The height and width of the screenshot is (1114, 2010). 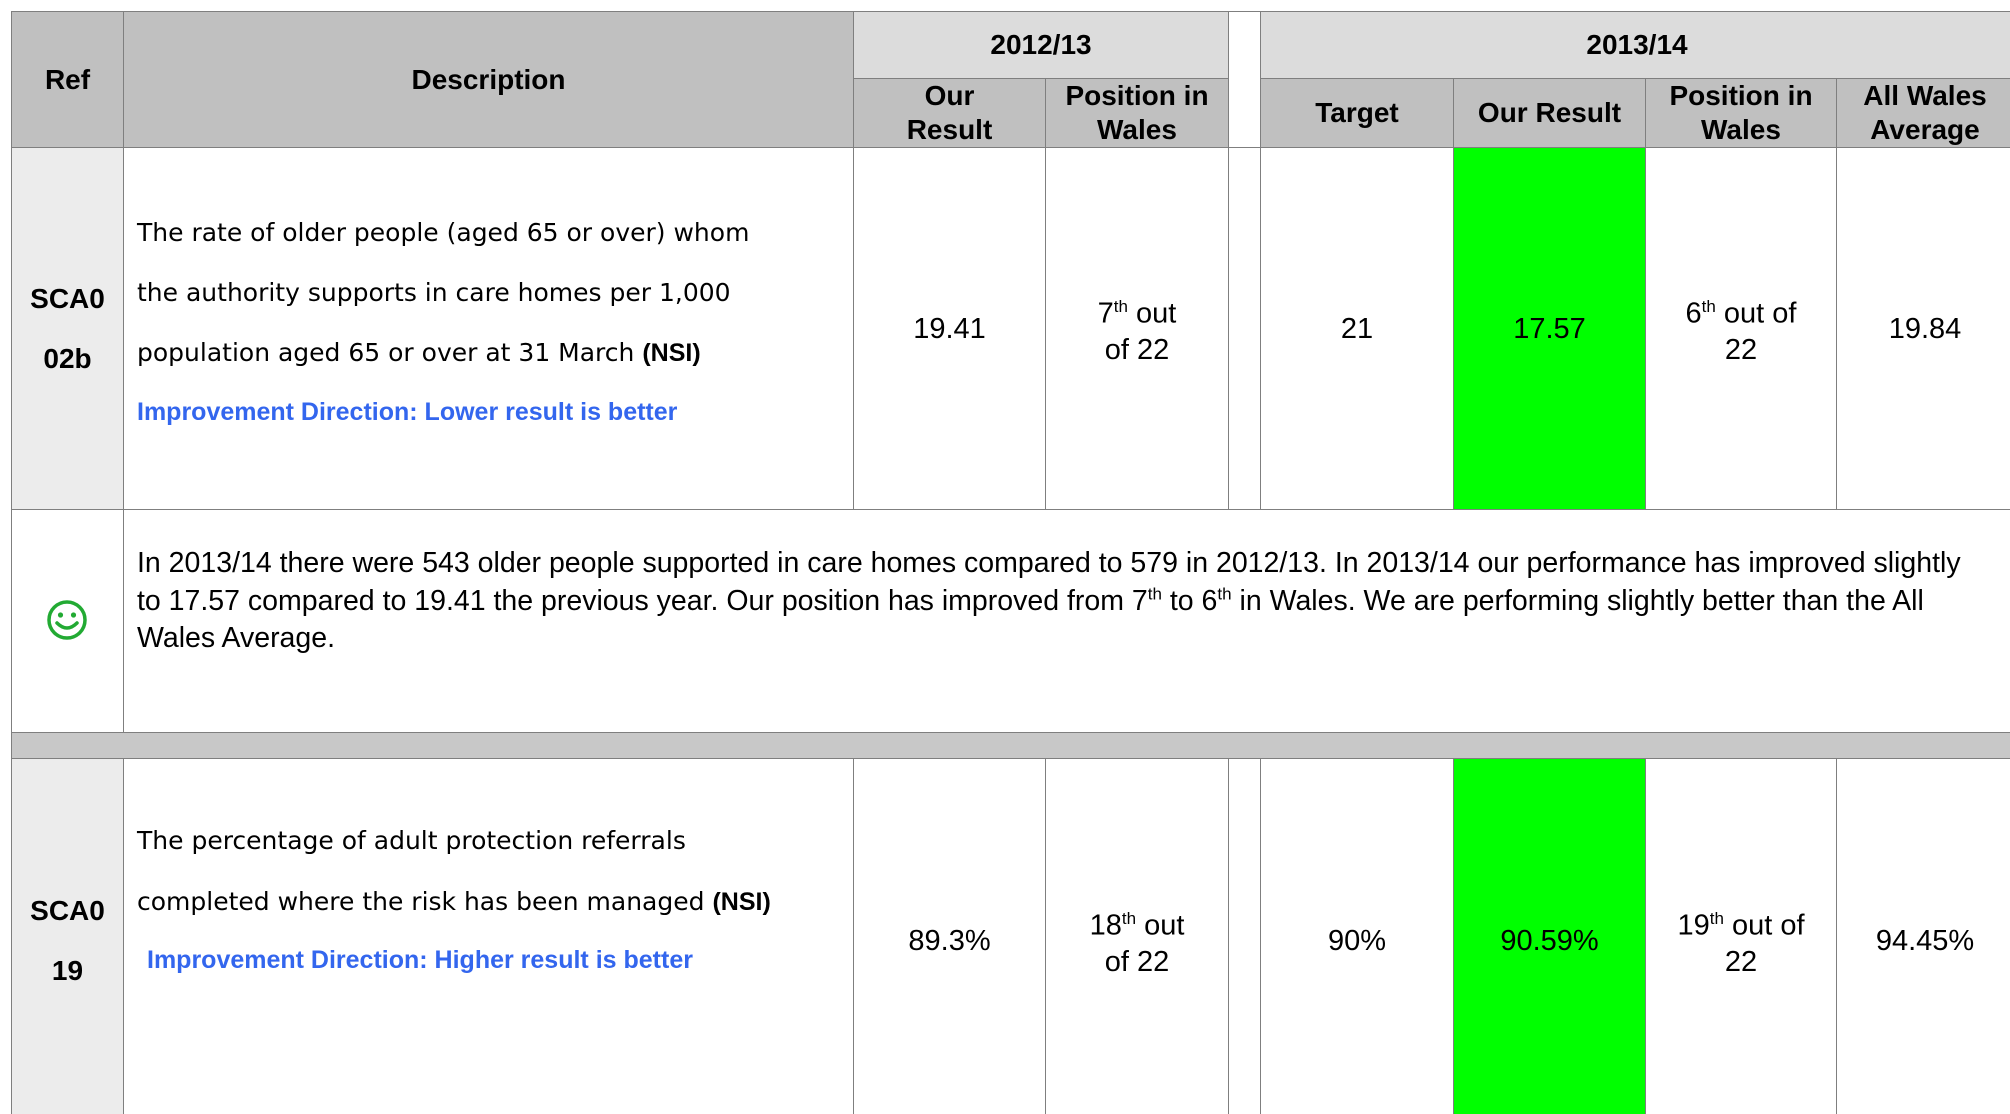 I want to click on ref-cell: SCA019, so click(x=67, y=936).